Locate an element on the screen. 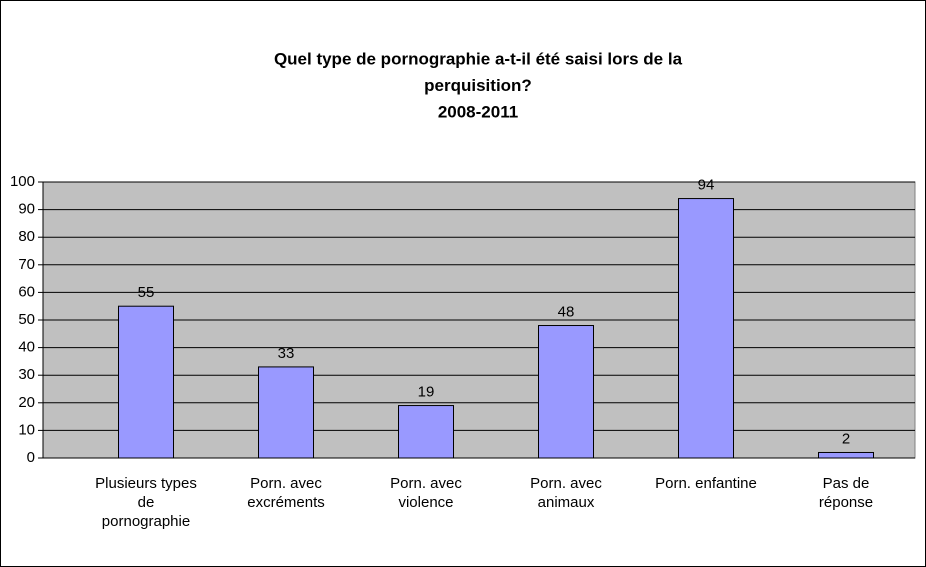  value-label: 48 is located at coordinates (566, 311).